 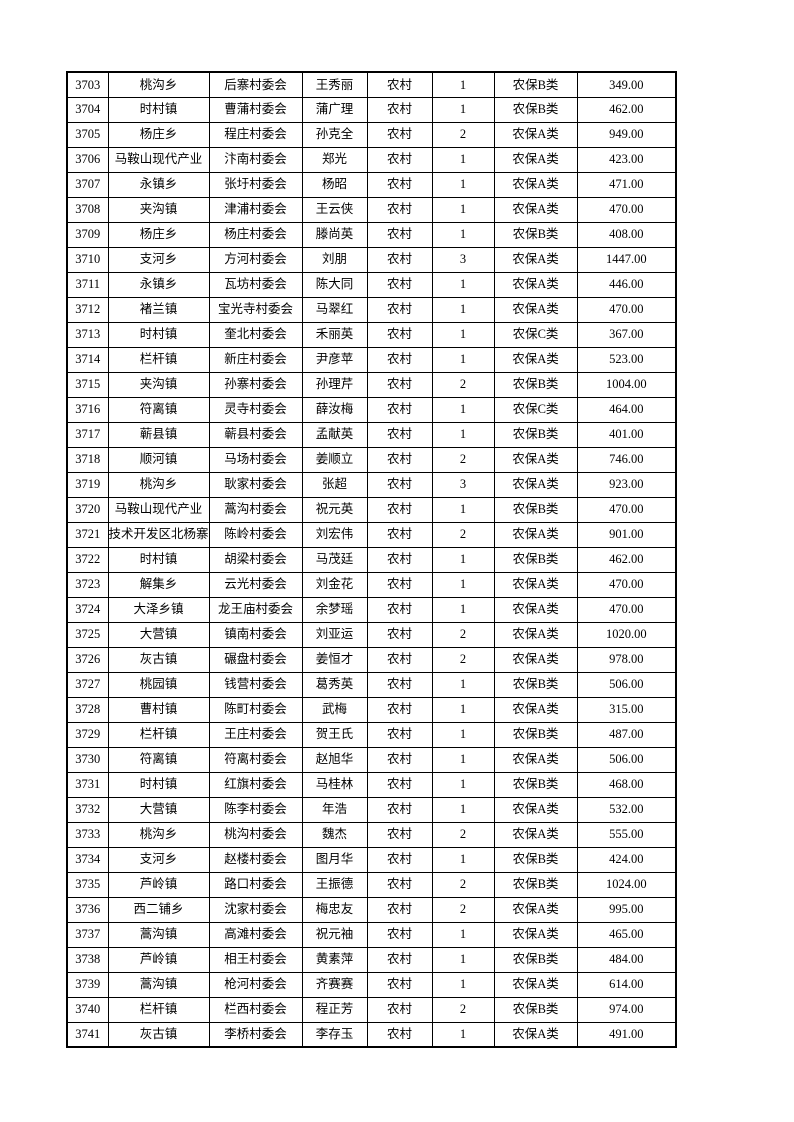 I want to click on cell-person-name: 贺王氏, so click(x=334, y=734).